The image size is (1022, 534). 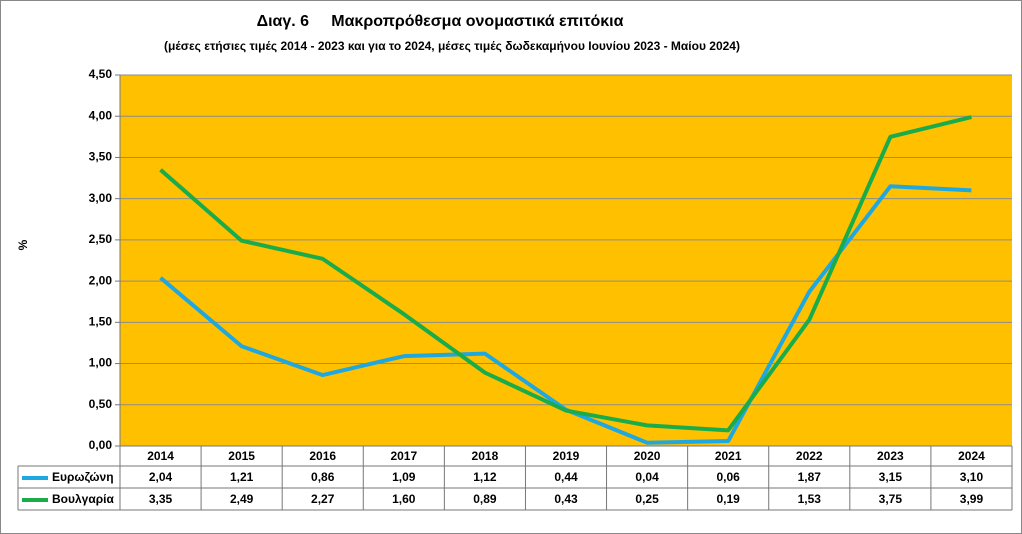 I want to click on table-value: 1,87, so click(x=810, y=477).